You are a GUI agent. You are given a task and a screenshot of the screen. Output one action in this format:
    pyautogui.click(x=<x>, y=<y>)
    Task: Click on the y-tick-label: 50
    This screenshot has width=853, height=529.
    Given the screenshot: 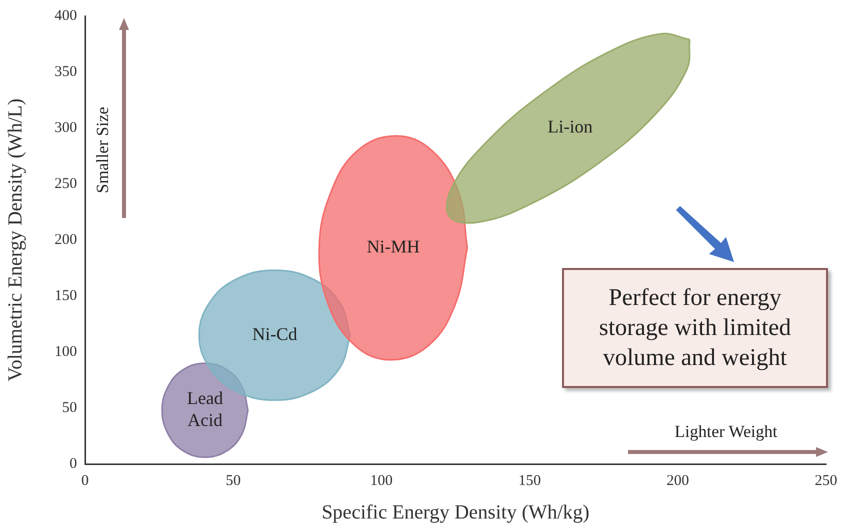 What is the action you would take?
    pyautogui.click(x=69, y=408)
    